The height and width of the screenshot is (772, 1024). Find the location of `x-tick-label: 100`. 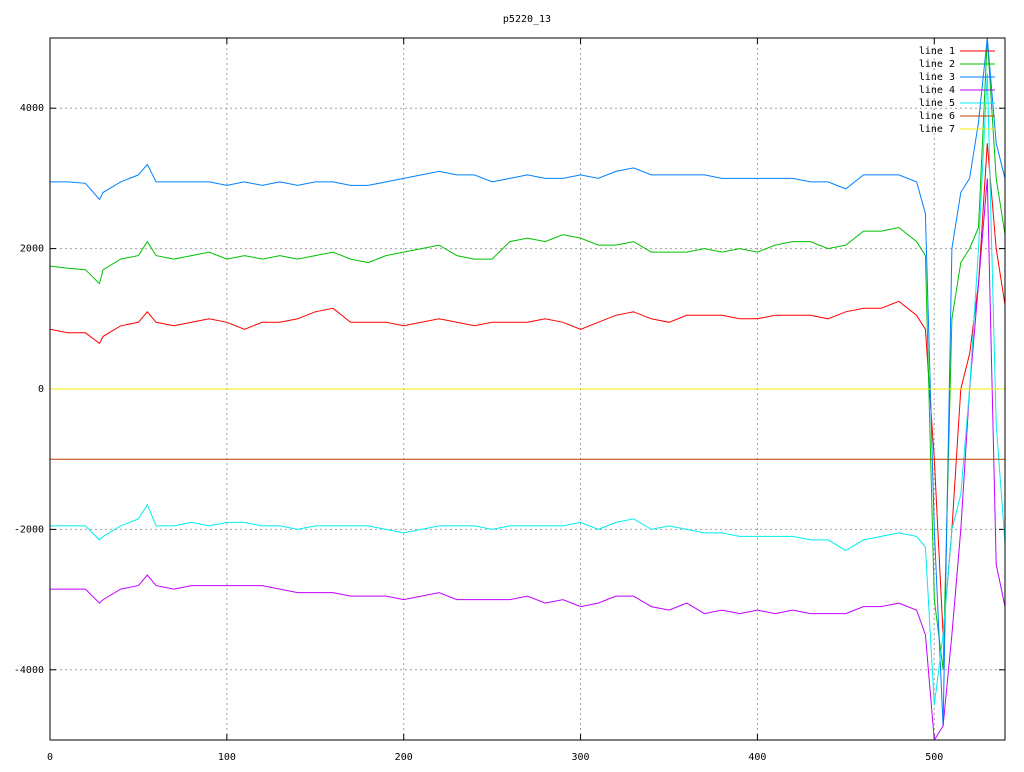

x-tick-label: 100 is located at coordinates (227, 757).